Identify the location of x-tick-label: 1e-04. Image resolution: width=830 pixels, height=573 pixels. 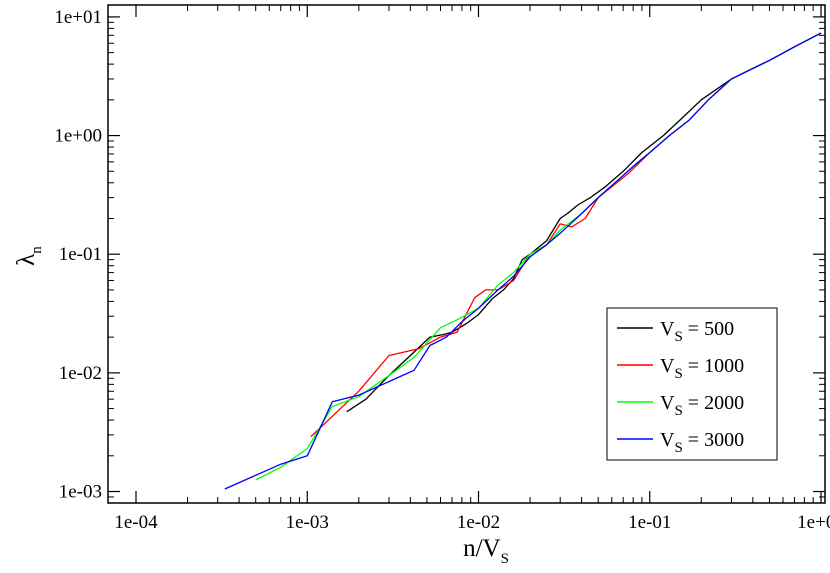
(136, 522).